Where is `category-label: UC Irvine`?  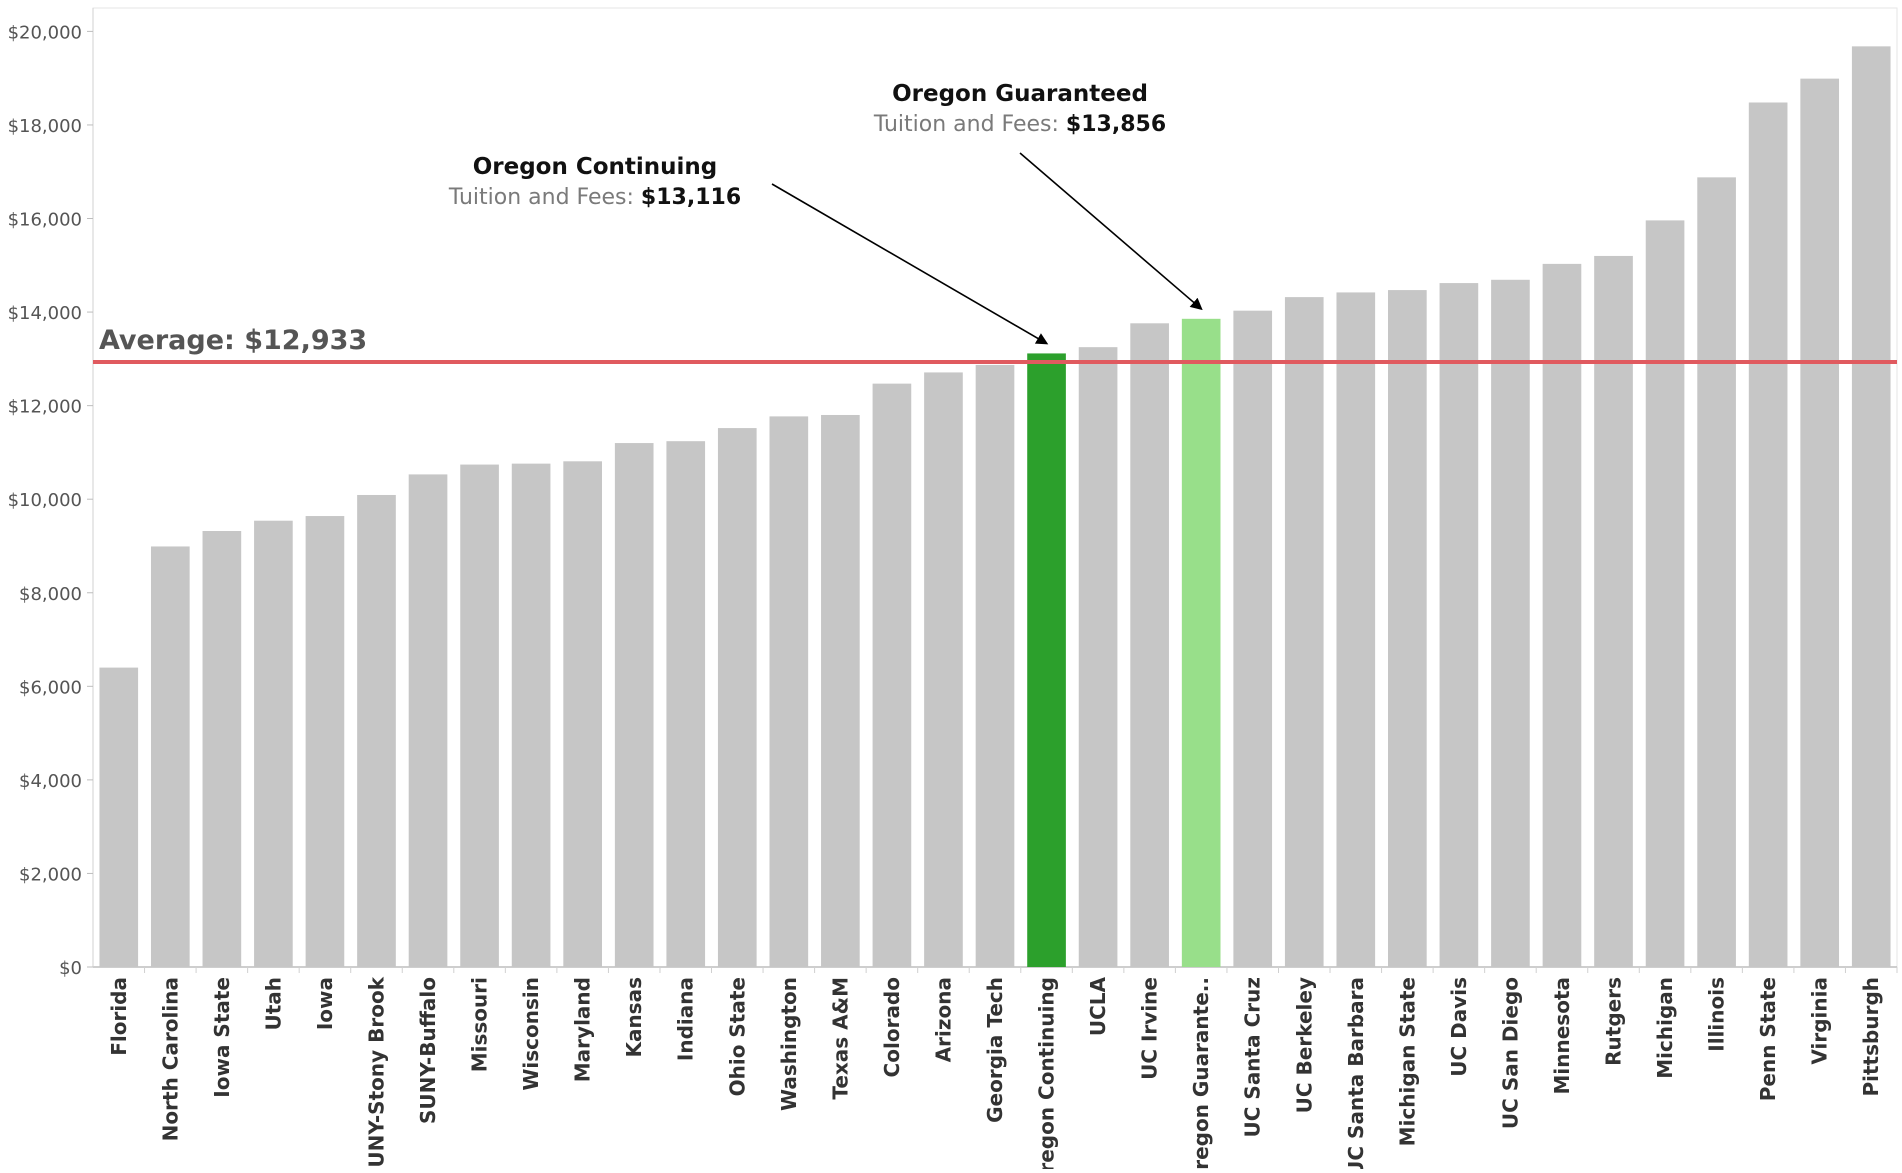 category-label: UC Irvine is located at coordinates (1150, 1028).